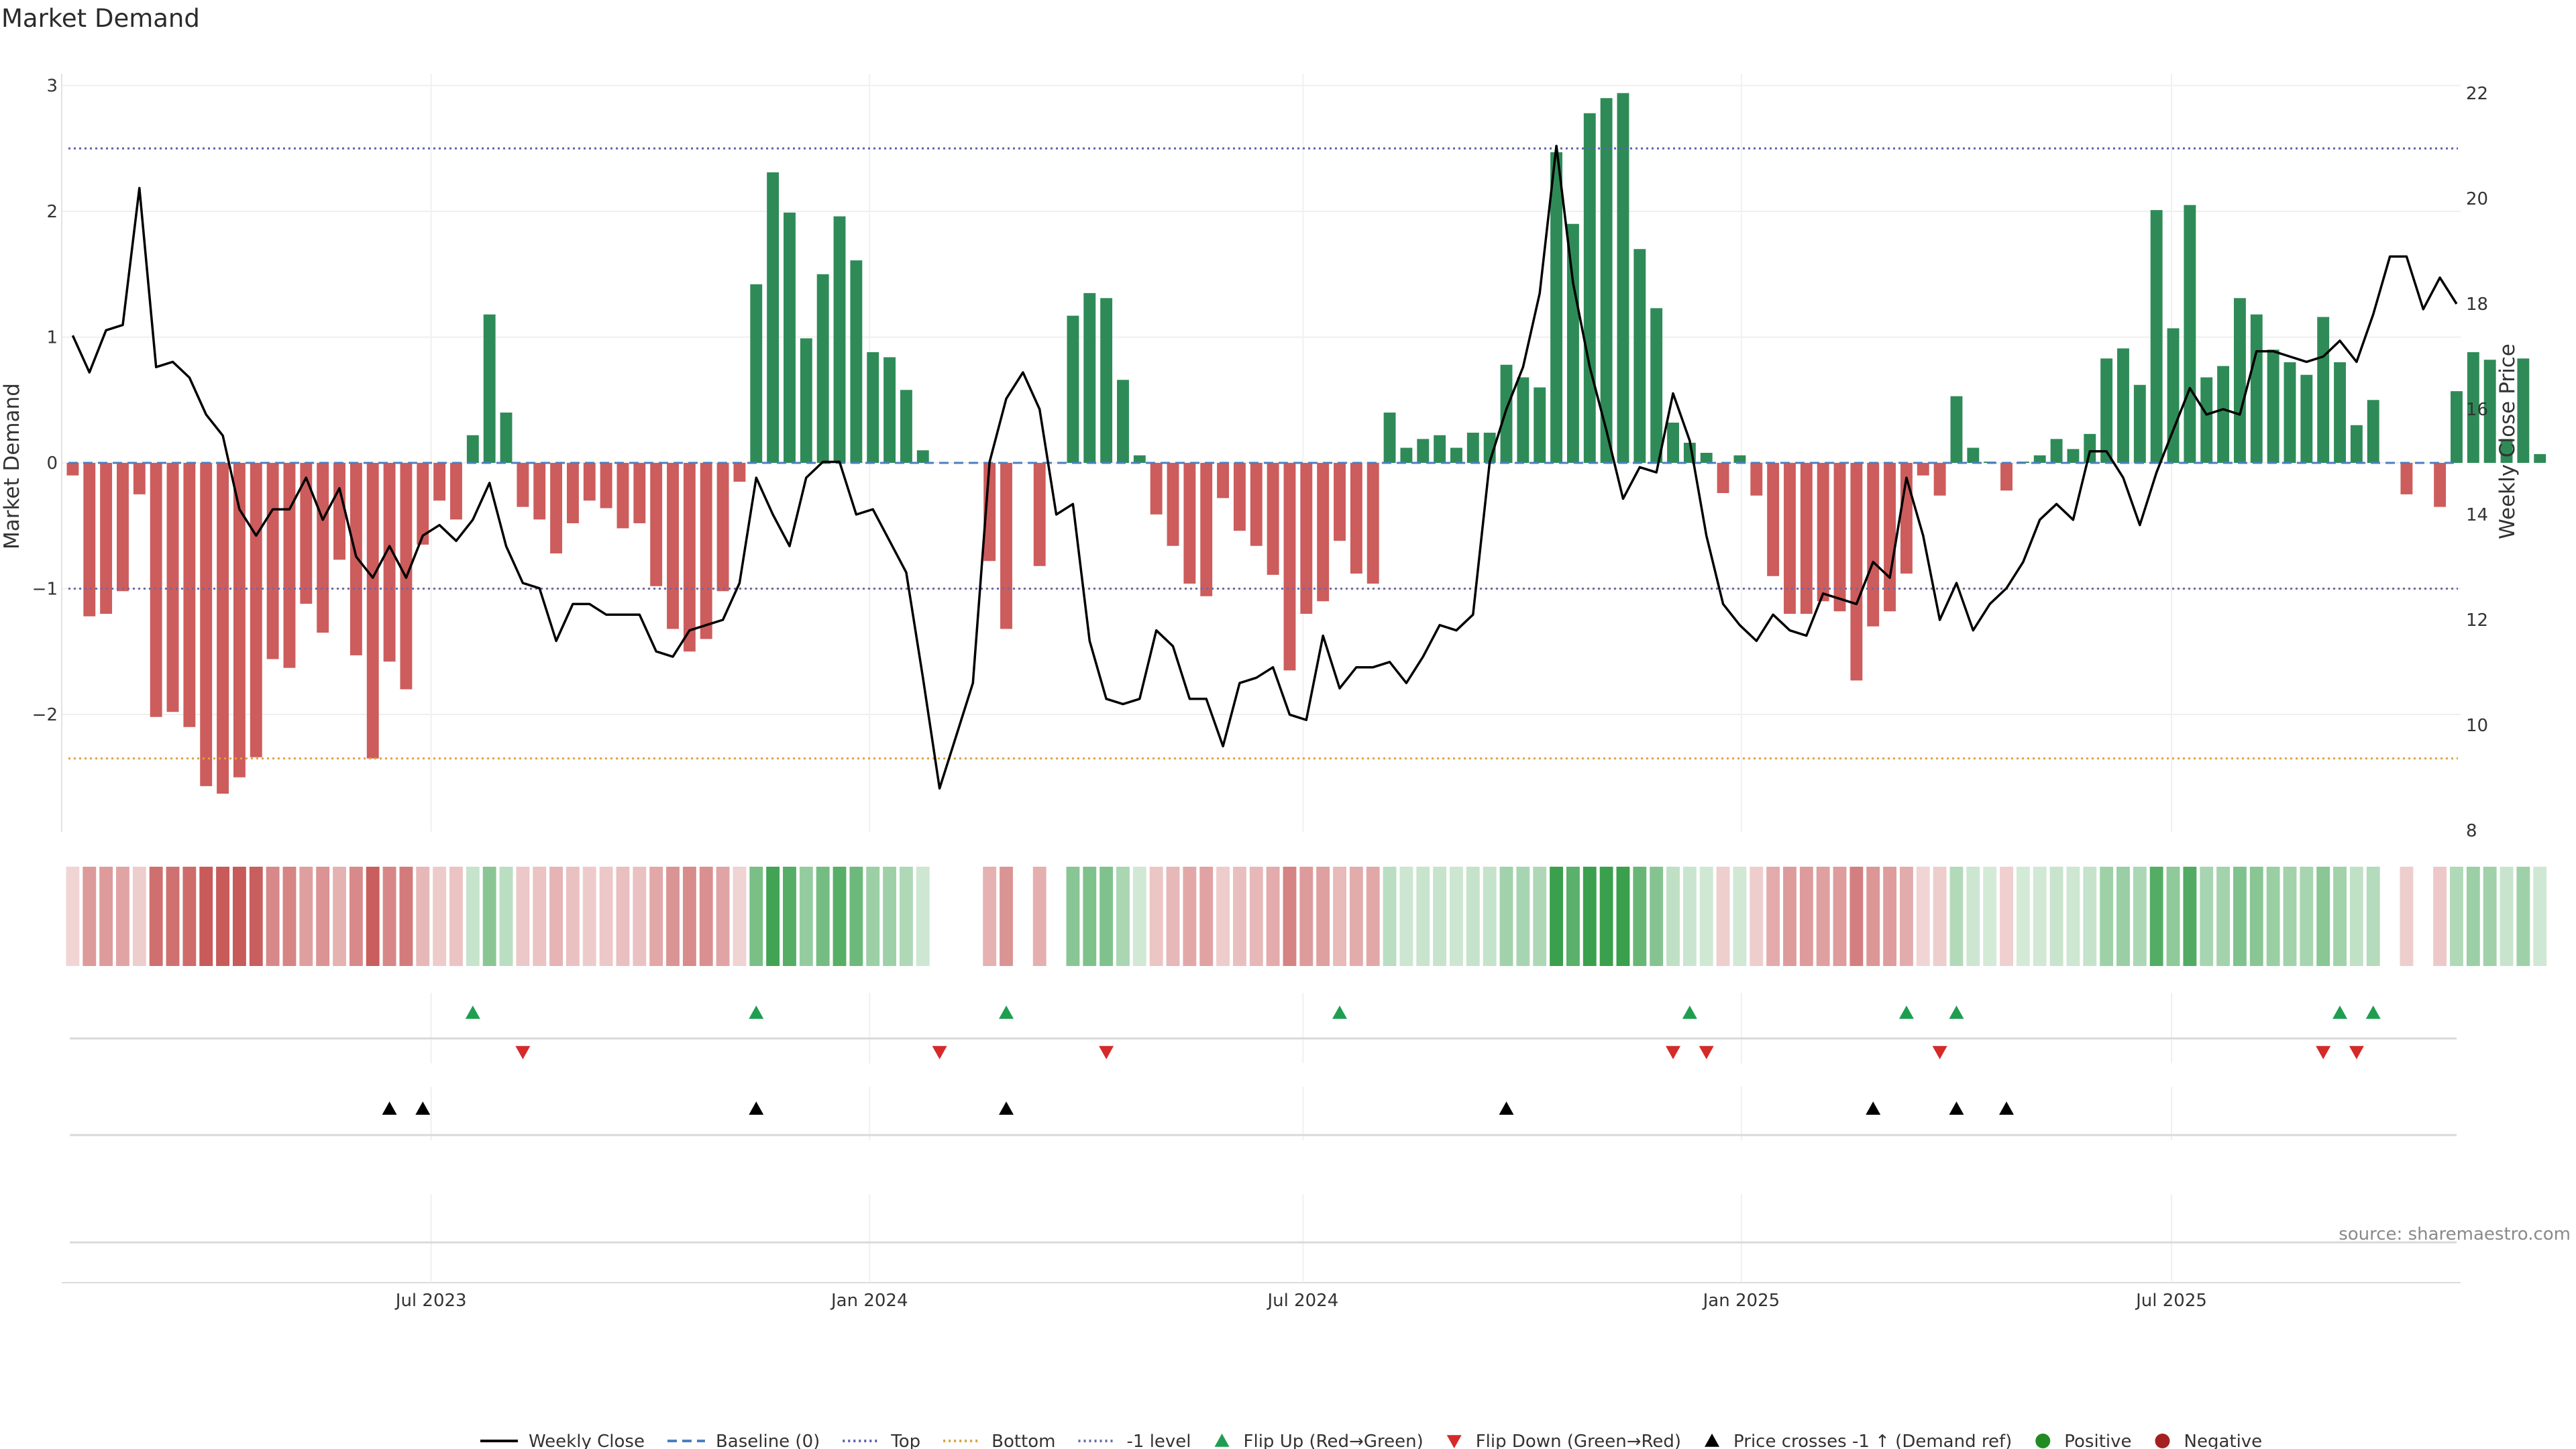 This screenshot has height=1449, width=2576. Describe the element at coordinates (45, 590) in the screenshot. I see `y-tick-label: −1` at that location.